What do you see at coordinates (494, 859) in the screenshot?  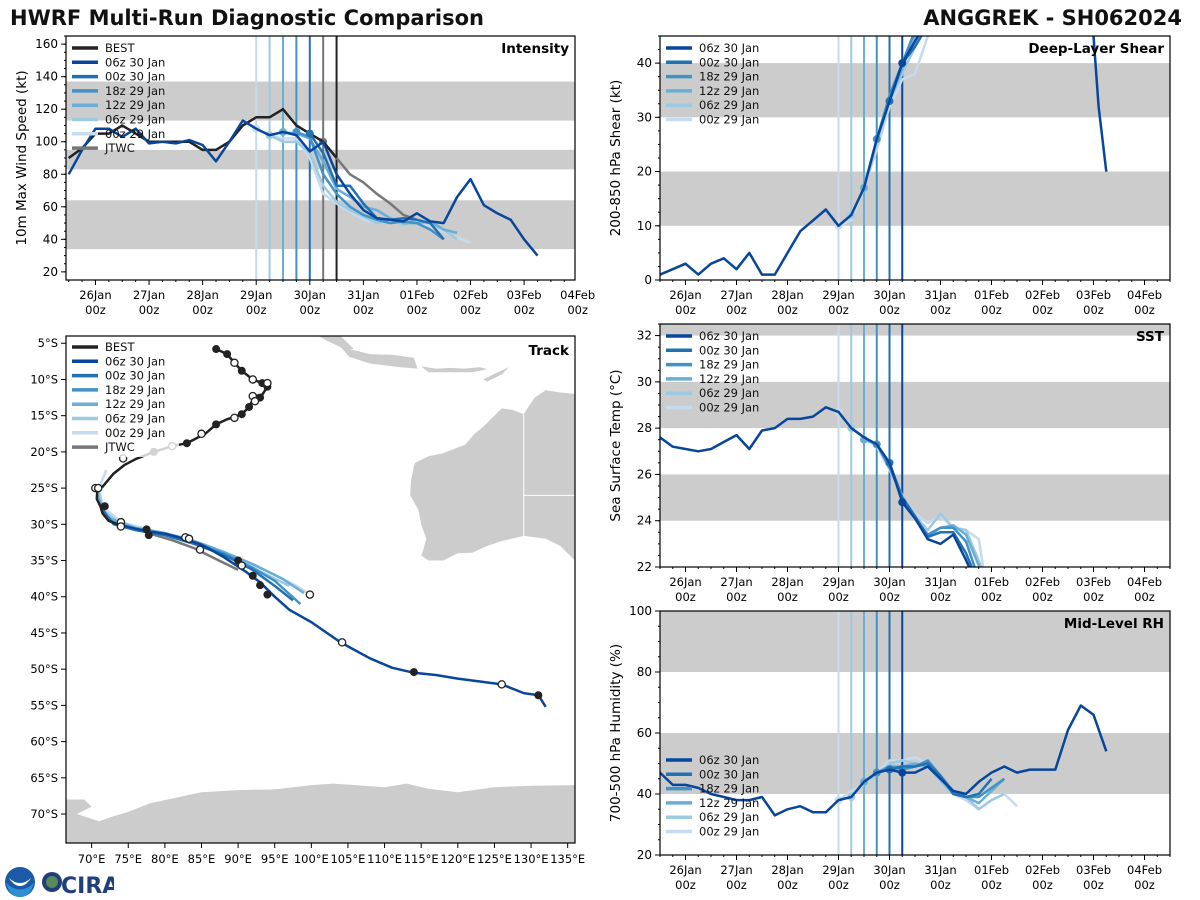 I see `x-tick-label: 125°E` at bounding box center [494, 859].